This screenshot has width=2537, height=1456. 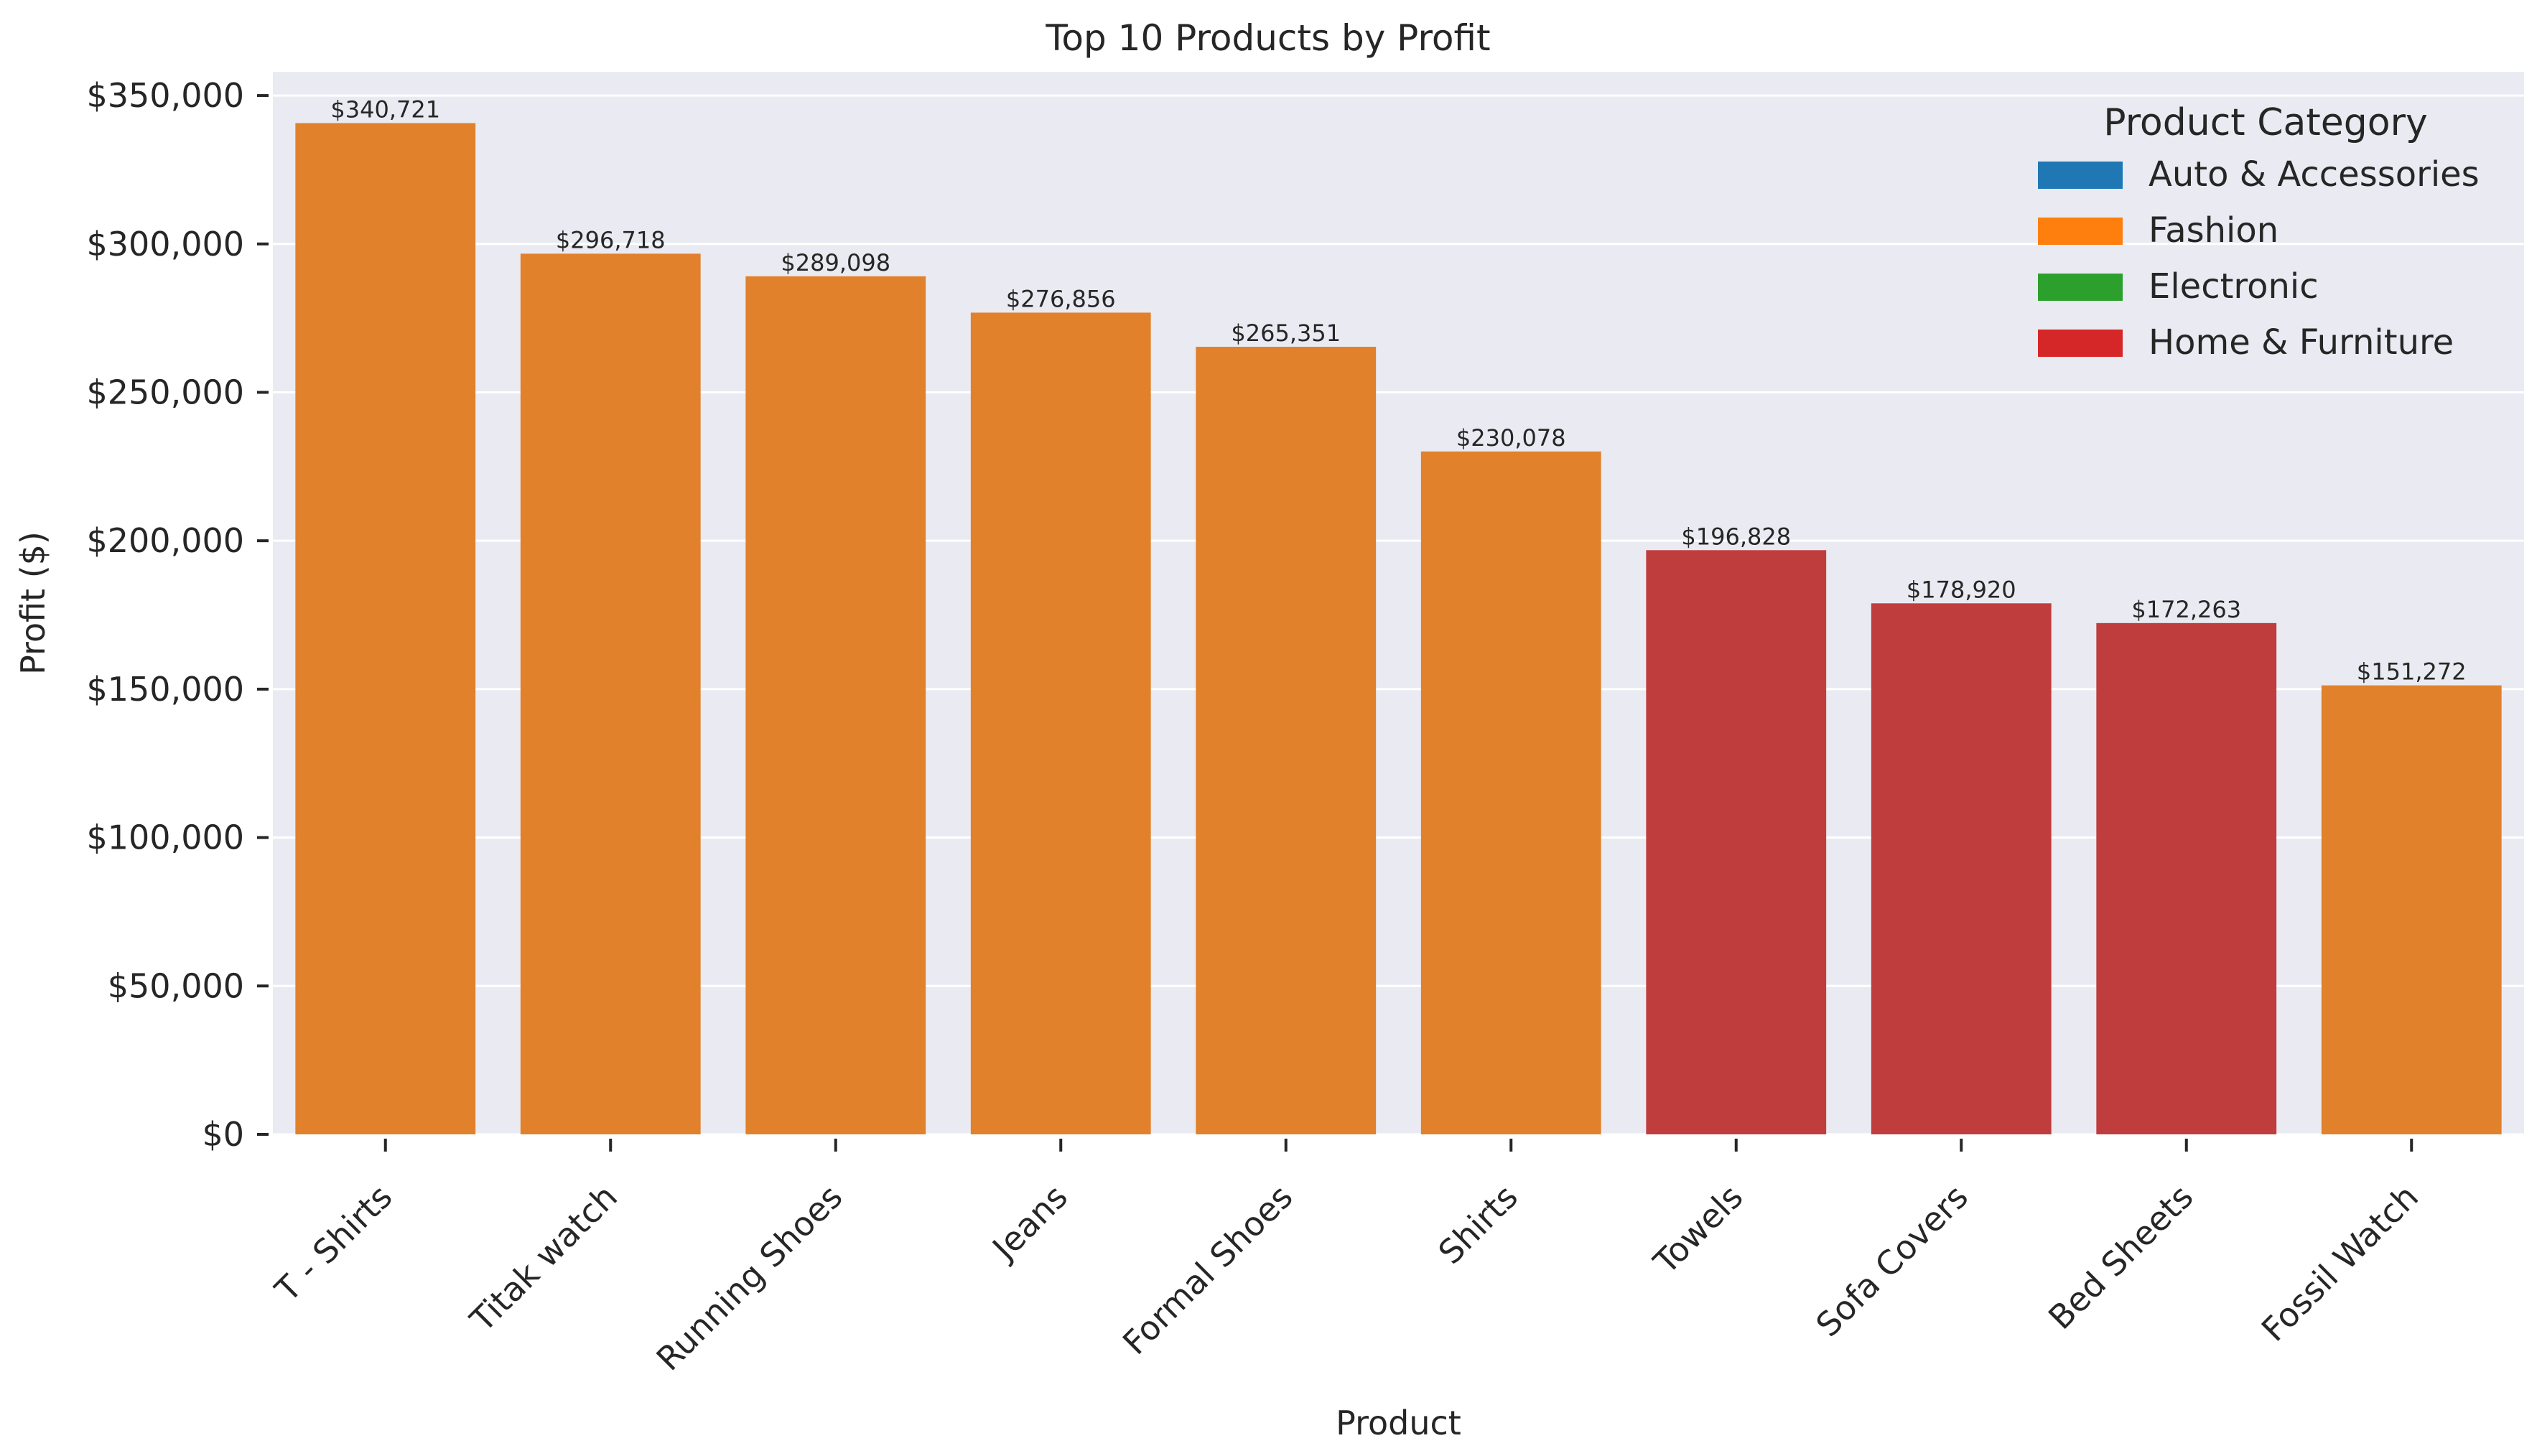 I want to click on bar-value-label: $296,718, so click(x=611, y=239).